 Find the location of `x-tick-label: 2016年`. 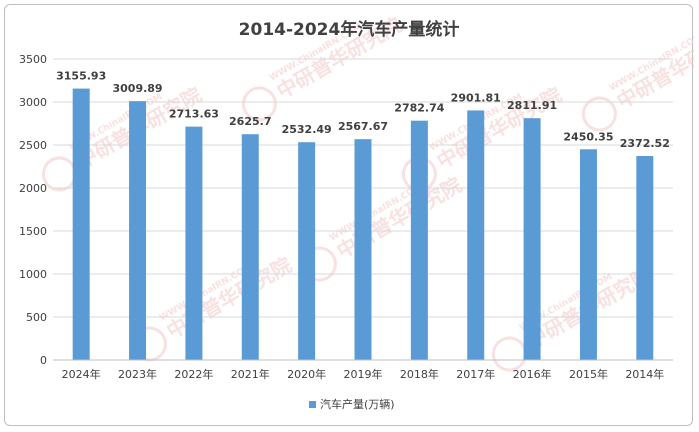

x-tick-label: 2016年 is located at coordinates (532, 374).